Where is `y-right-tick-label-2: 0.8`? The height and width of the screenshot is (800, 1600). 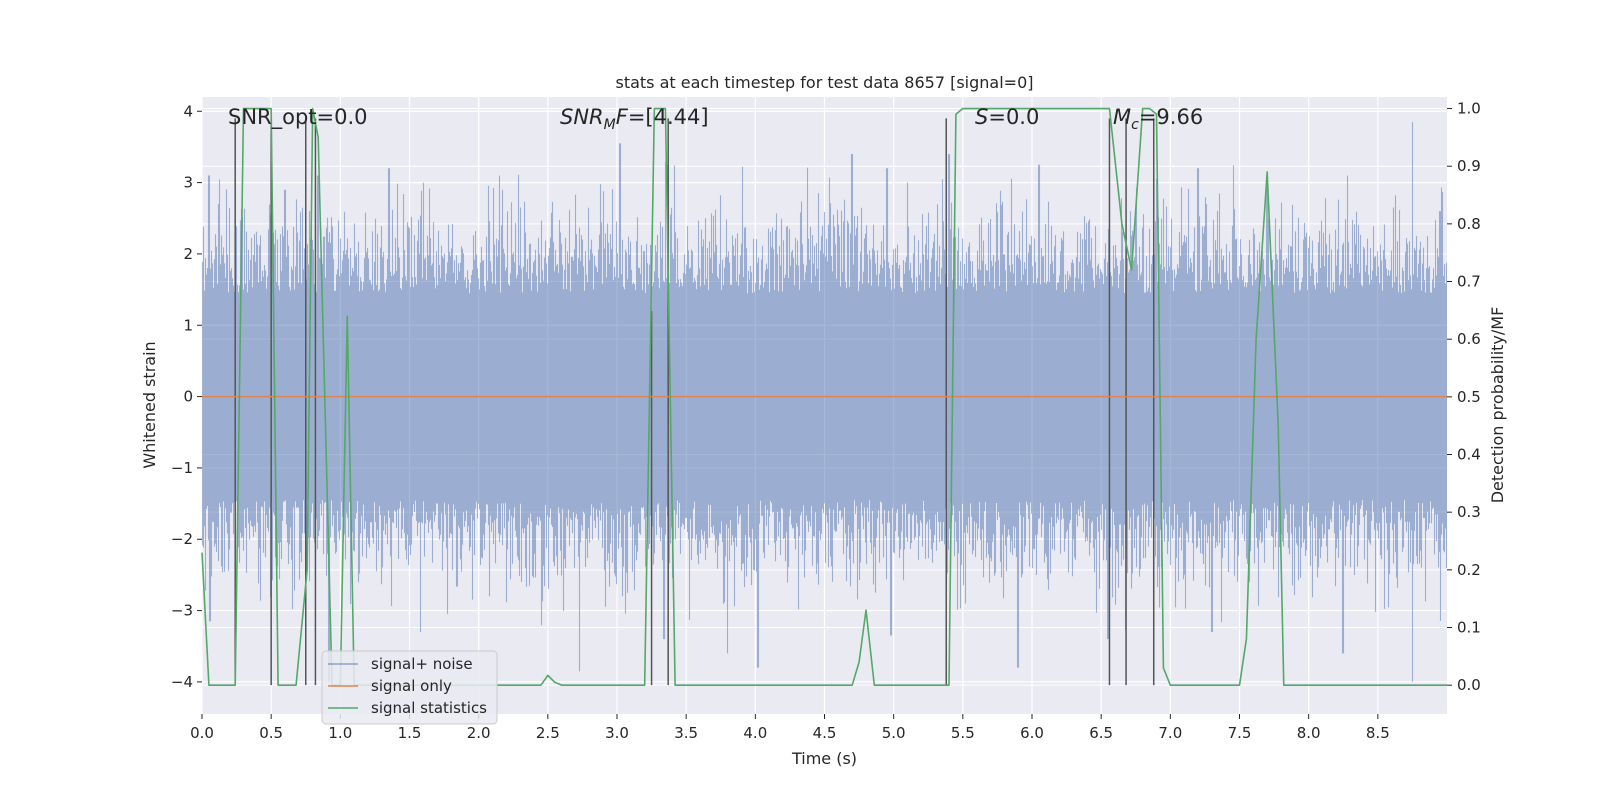 y-right-tick-label-2: 0.8 is located at coordinates (1469, 224).